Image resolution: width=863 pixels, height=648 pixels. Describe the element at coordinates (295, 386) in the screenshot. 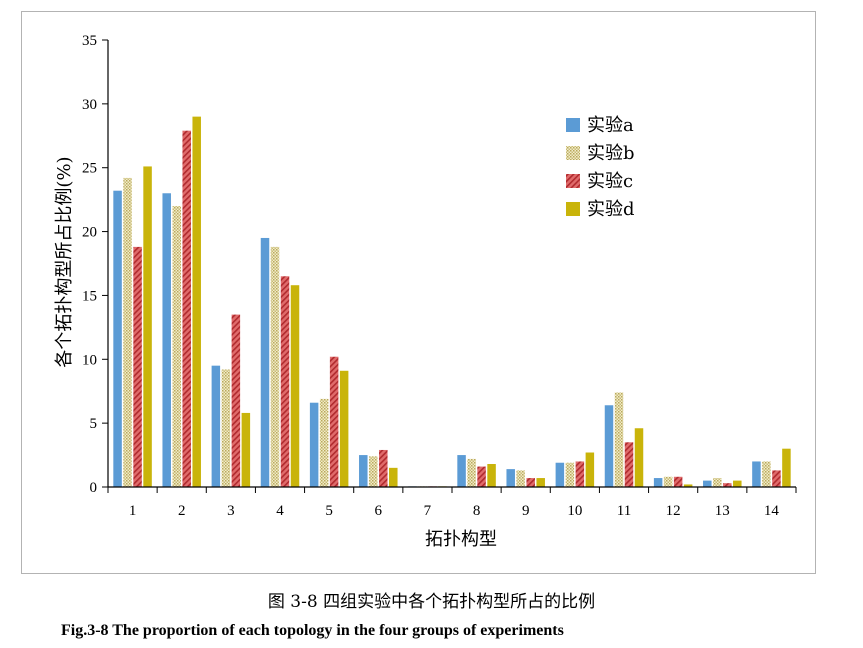

I see `bar-实验d-4` at that location.